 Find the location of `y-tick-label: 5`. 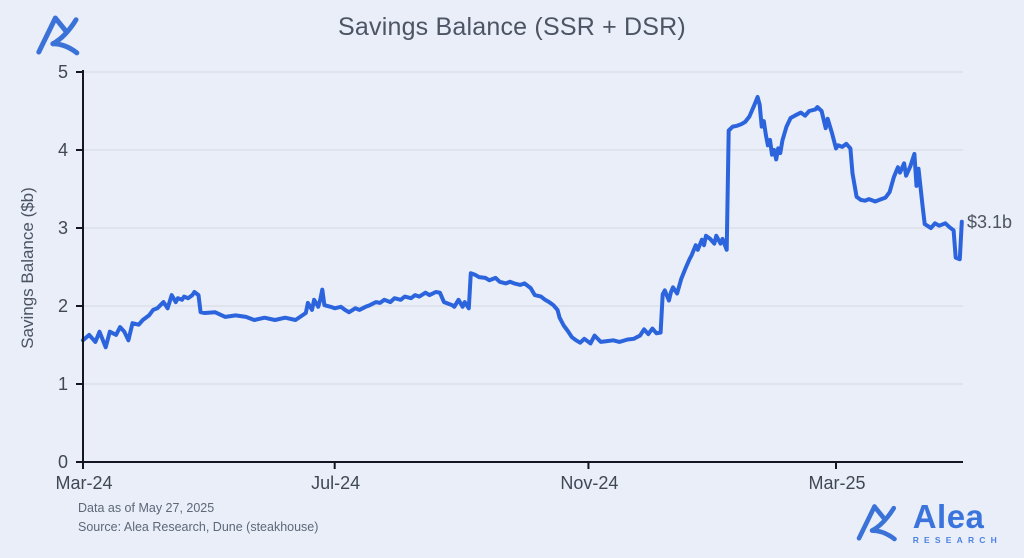

y-tick-label: 5 is located at coordinates (63, 72).